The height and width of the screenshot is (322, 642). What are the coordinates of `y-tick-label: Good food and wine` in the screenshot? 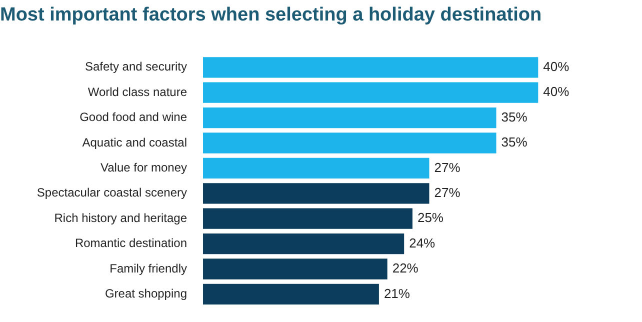 It's located at (134, 117).